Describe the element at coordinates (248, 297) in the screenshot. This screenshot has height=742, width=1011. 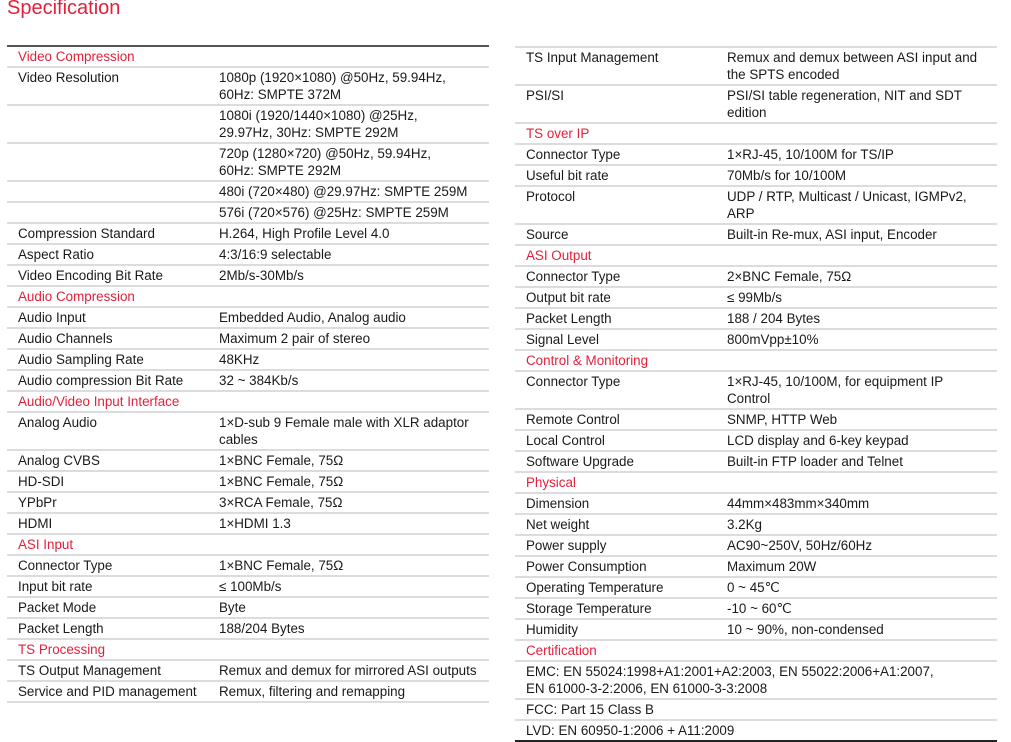
I see `section-header: Audio Compression` at that location.